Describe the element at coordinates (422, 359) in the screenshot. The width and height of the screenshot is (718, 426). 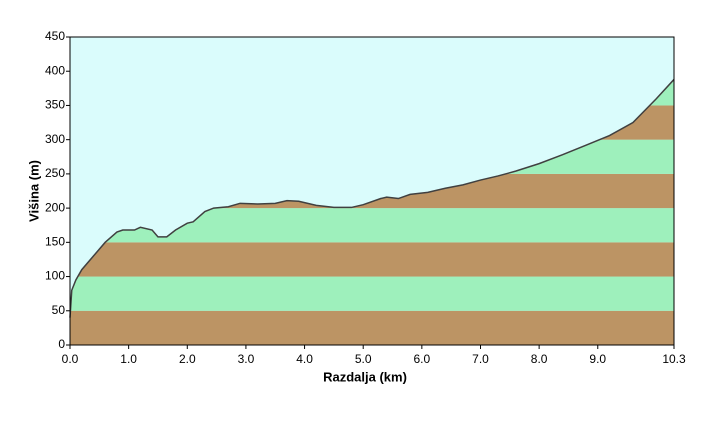
I see `x-tick-label: 6.0` at that location.